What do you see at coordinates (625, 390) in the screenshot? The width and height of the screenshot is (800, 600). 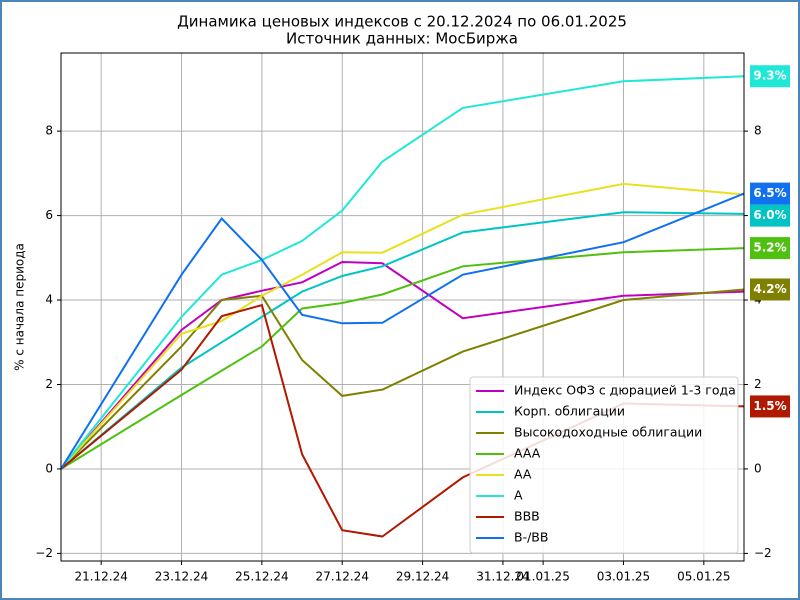 I see `legend-label: Индекс ОФЗ с дюрацией 1-3 года` at bounding box center [625, 390].